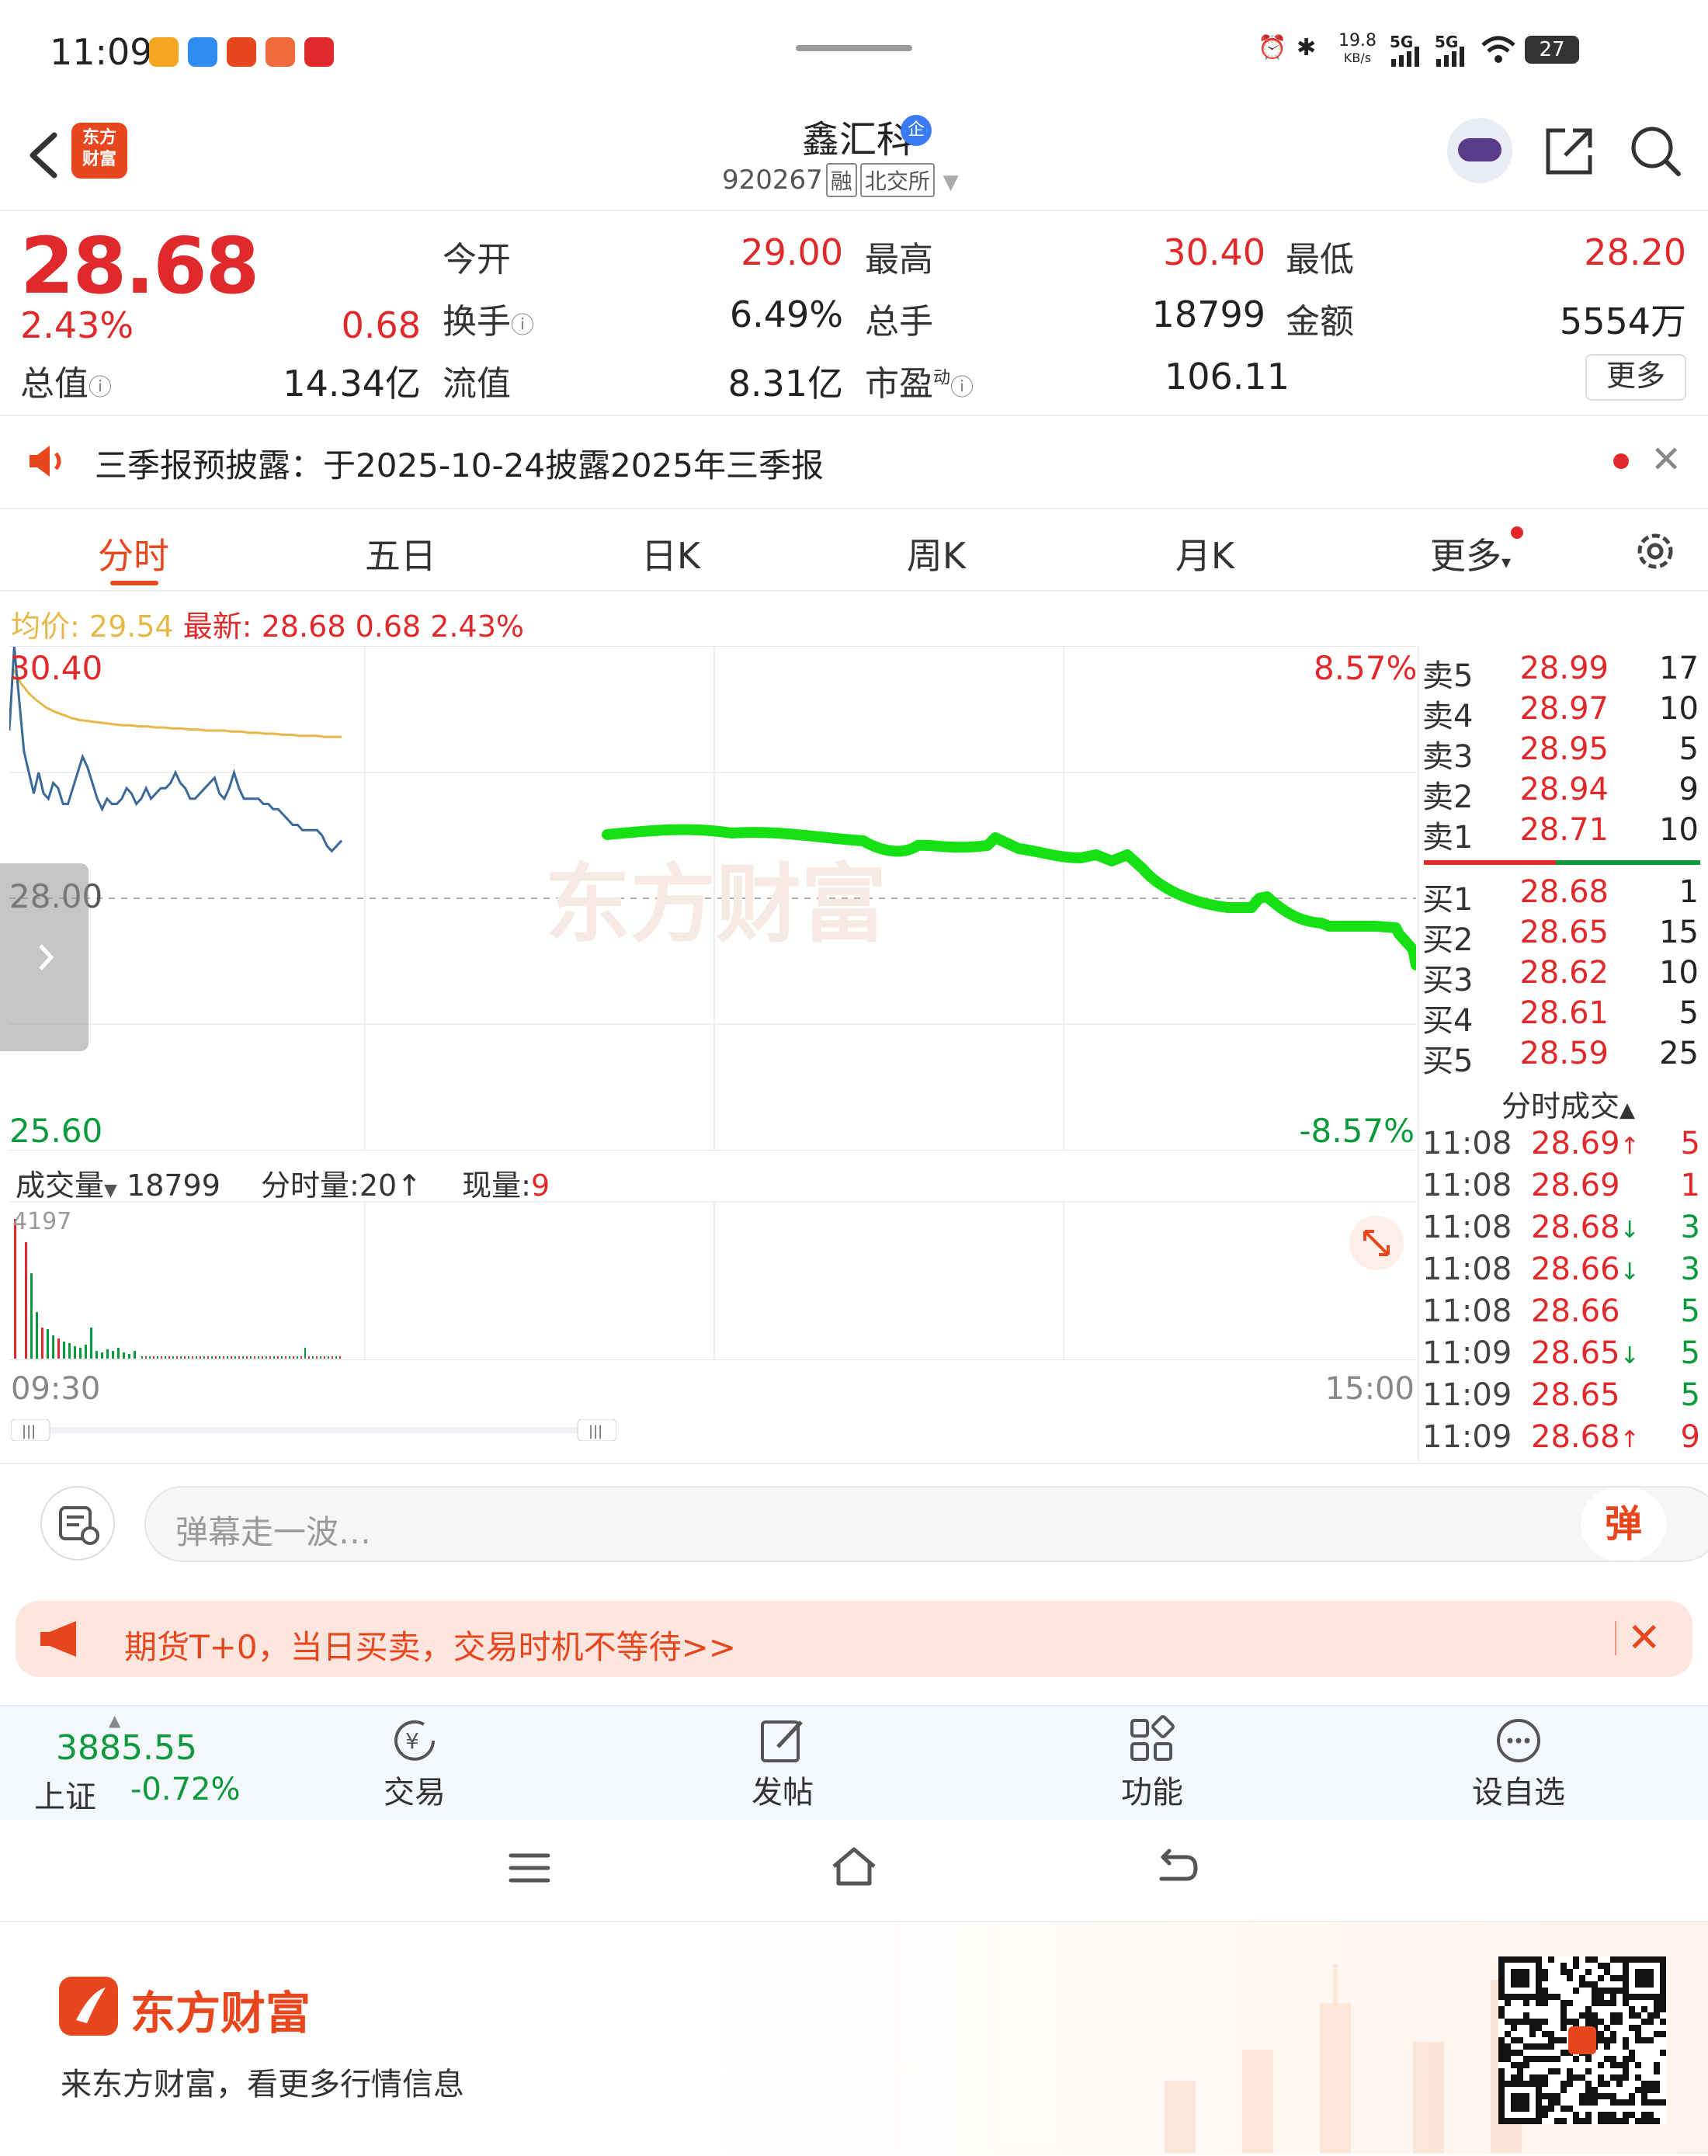 The image size is (1708, 2156). I want to click on settings-gear-icon, so click(1655, 551).